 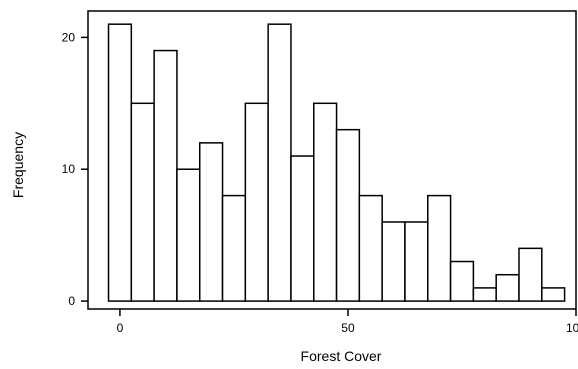 What do you see at coordinates (572, 328) in the screenshot?
I see `x-tick-label-100: 100` at bounding box center [572, 328].